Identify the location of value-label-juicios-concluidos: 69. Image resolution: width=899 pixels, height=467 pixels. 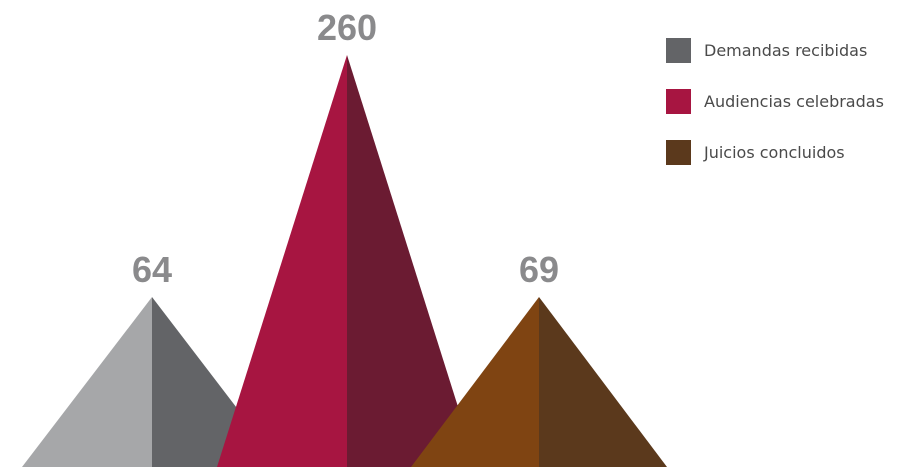
(539, 269).